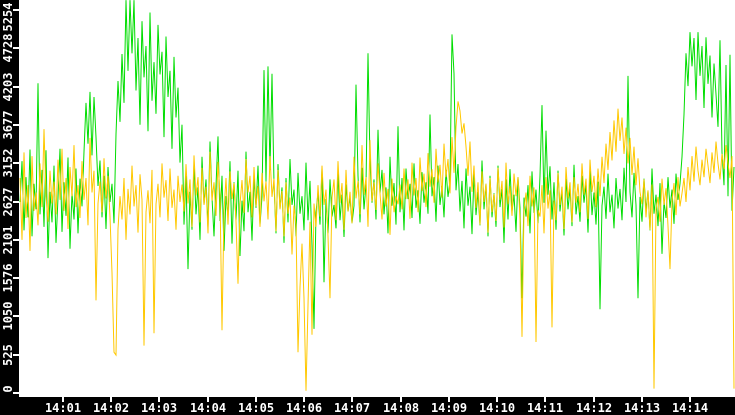  Describe the element at coordinates (8, 355) in the screenshot. I see `y-tick-label: 525` at that location.